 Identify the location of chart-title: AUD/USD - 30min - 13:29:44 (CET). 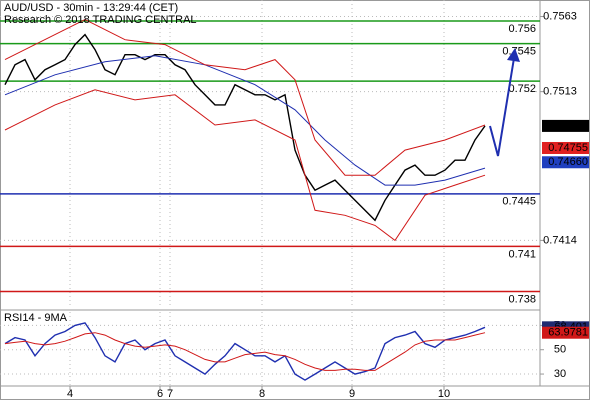
(91, 8).